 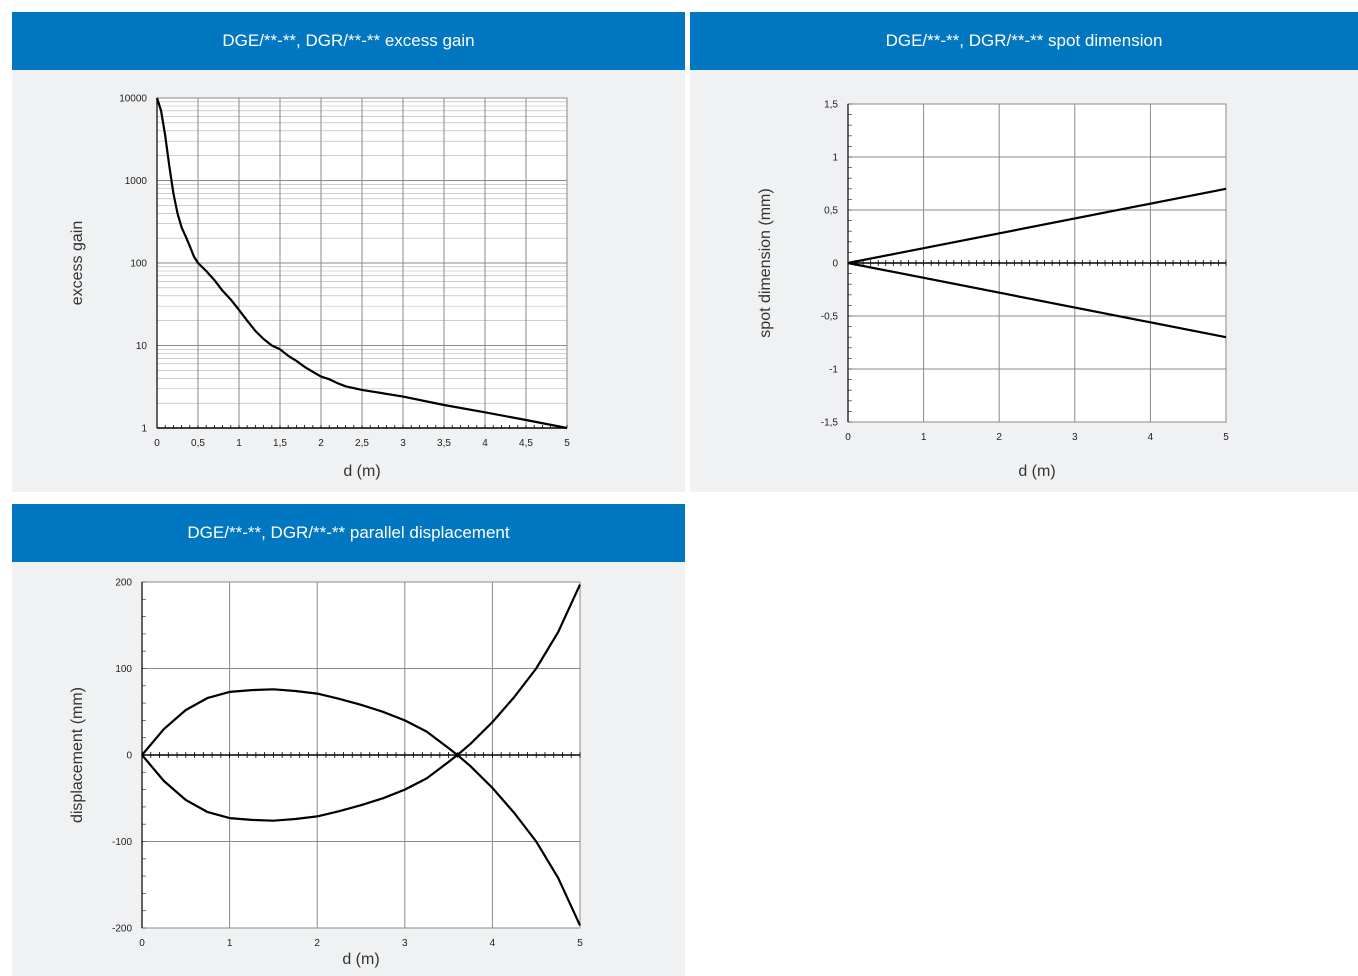 I want to click on x-tick-label: 3,5, so click(x=444, y=443).